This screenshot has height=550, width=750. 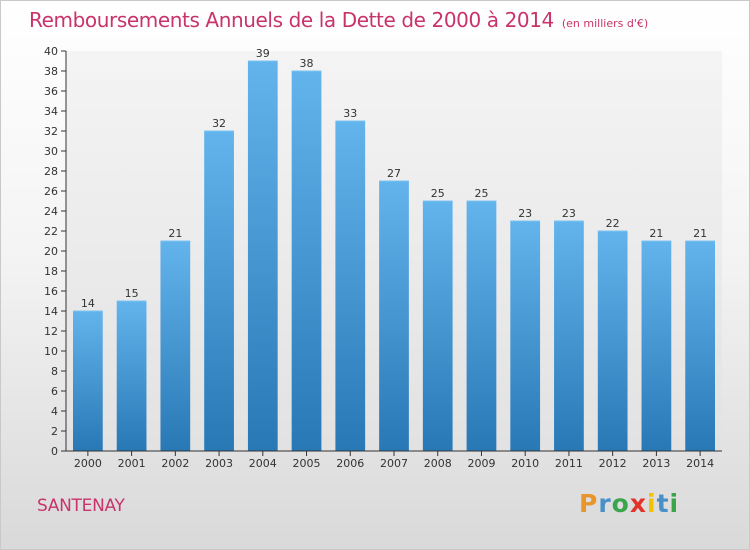 I want to click on bar-2012, so click(x=612, y=341).